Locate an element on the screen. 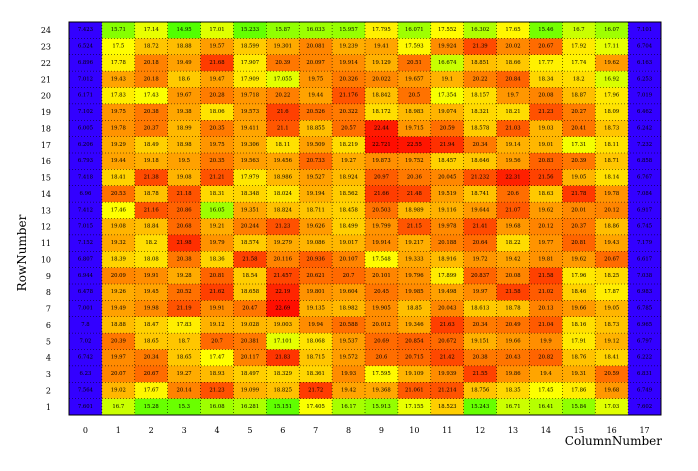  cell-value-label: 17.92 is located at coordinates (578, 47).